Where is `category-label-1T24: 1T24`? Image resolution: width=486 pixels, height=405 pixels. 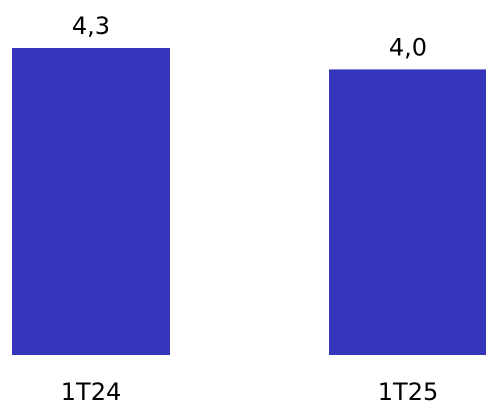 category-label-1T24: 1T24 is located at coordinates (91, 391).